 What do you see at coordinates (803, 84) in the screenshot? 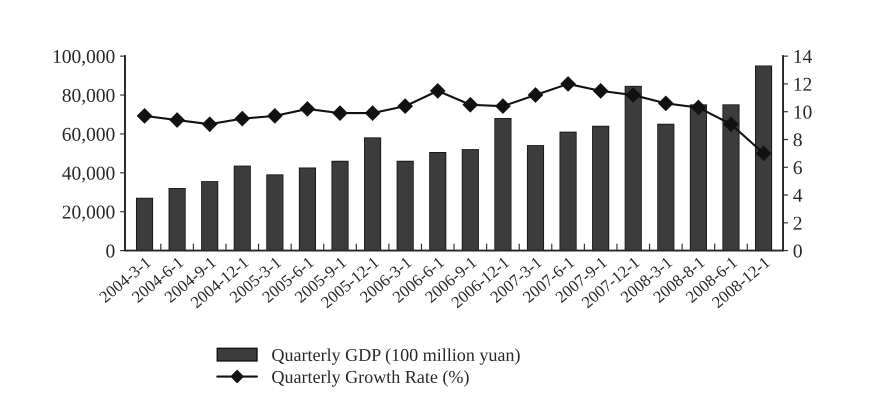
I see `y2-tick-label: 12` at bounding box center [803, 84].